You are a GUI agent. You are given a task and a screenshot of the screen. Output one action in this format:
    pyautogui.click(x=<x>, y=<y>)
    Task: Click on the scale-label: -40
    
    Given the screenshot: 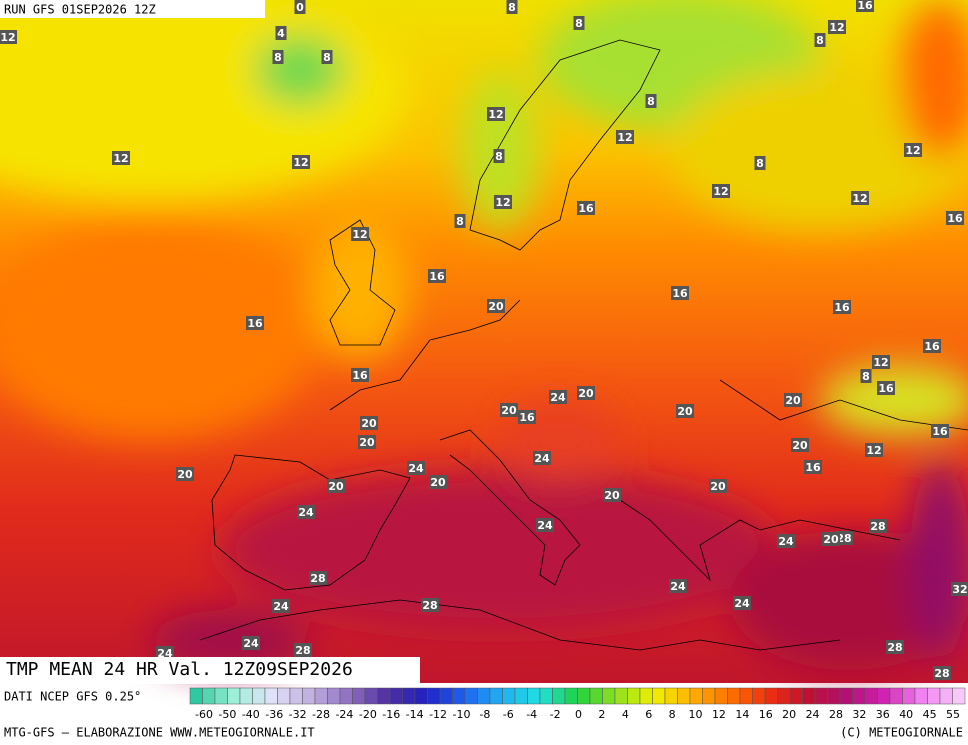 What is the action you would take?
    pyautogui.click(x=251, y=714)
    